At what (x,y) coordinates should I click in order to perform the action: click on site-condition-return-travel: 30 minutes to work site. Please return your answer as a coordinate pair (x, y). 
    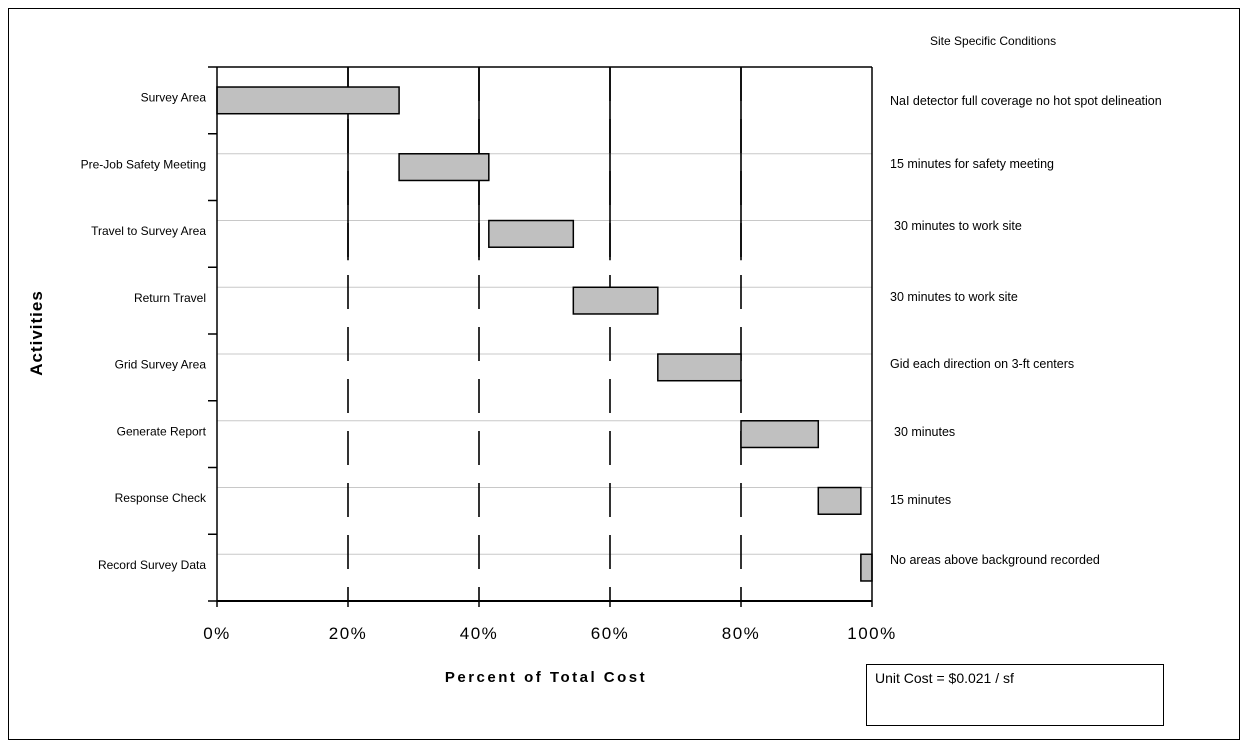
    Looking at the image, I should click on (954, 297).